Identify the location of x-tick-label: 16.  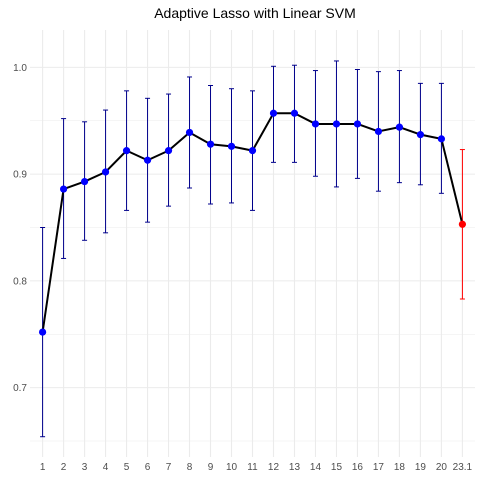
(358, 467).